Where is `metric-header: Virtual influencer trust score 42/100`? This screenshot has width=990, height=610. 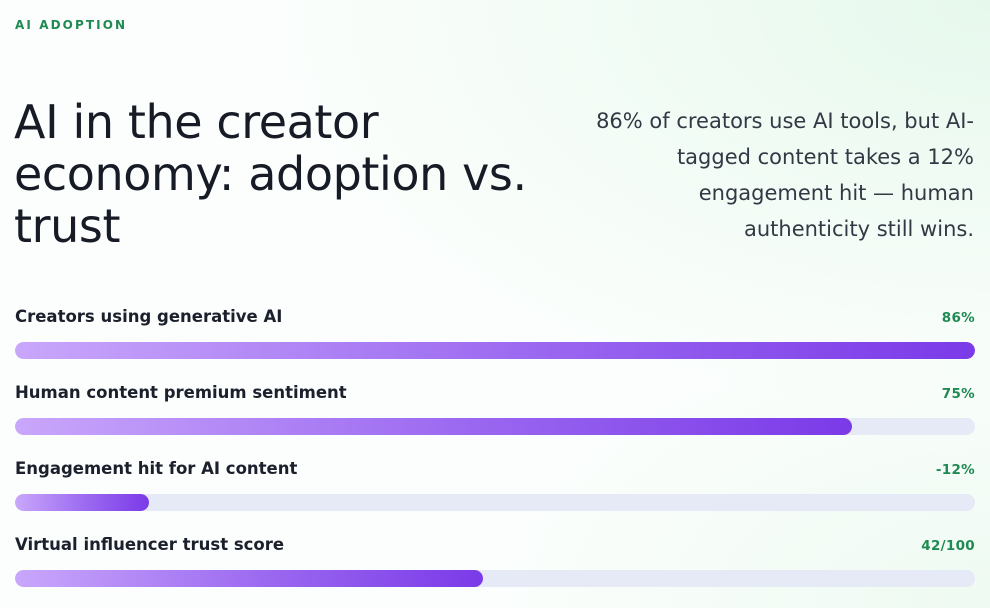 metric-header: Virtual influencer trust score 42/100 is located at coordinates (495, 545).